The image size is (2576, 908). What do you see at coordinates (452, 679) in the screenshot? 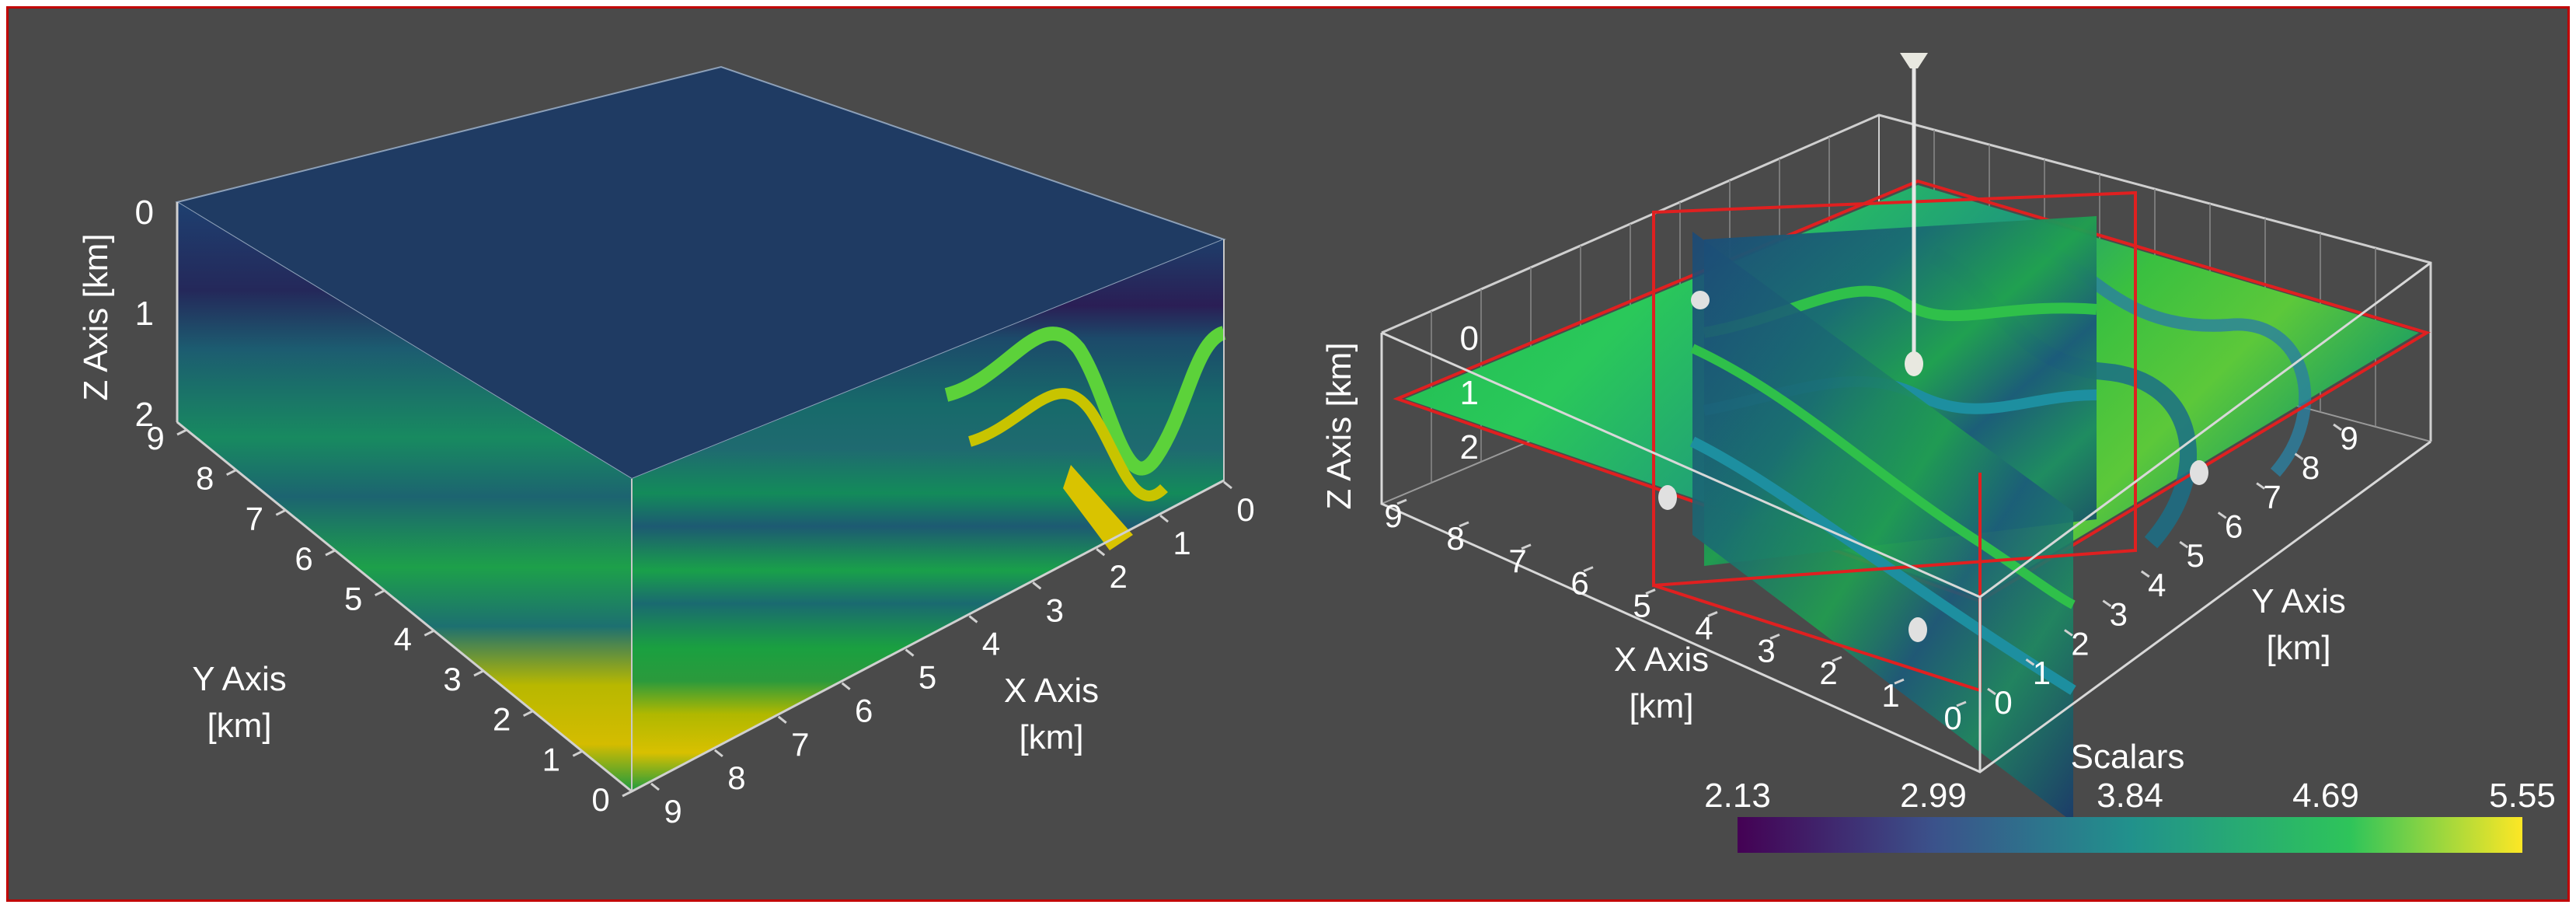
I see `left-y-tick-3: 3` at bounding box center [452, 679].